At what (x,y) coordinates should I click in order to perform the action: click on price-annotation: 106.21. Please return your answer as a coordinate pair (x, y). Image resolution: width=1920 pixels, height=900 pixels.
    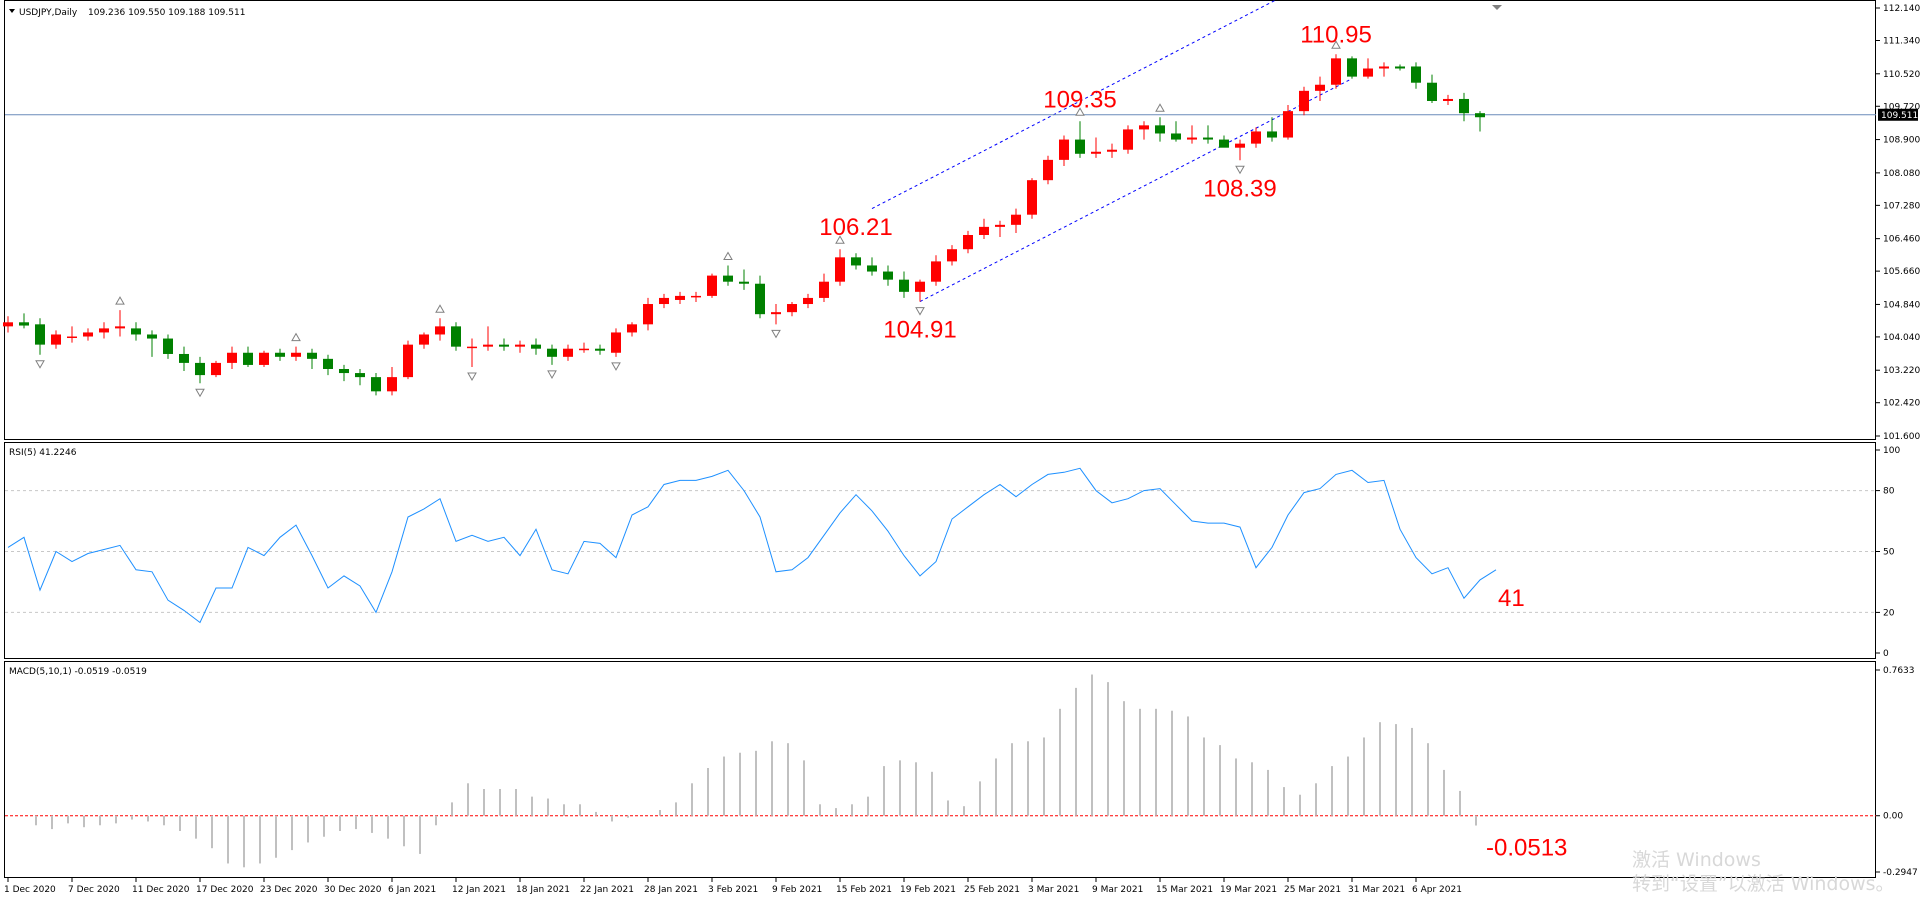
    Looking at the image, I should click on (855, 227).